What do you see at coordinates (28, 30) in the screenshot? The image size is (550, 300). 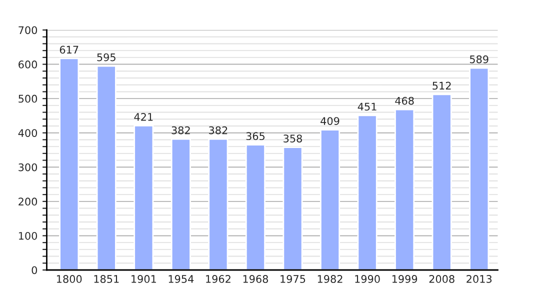 I see `y-tick-label: 700` at bounding box center [28, 30].